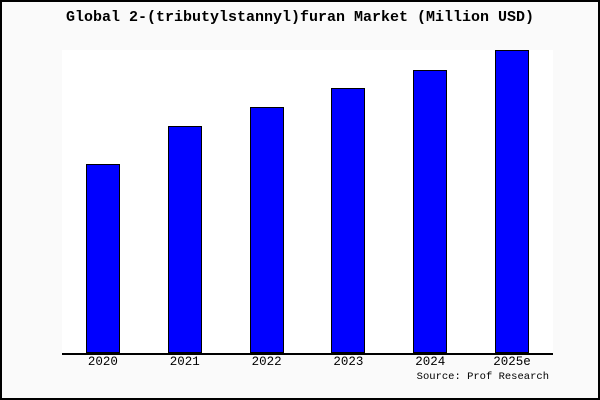 The width and height of the screenshot is (600, 400). Describe the element at coordinates (348, 220) in the screenshot. I see `bar-2023` at that location.